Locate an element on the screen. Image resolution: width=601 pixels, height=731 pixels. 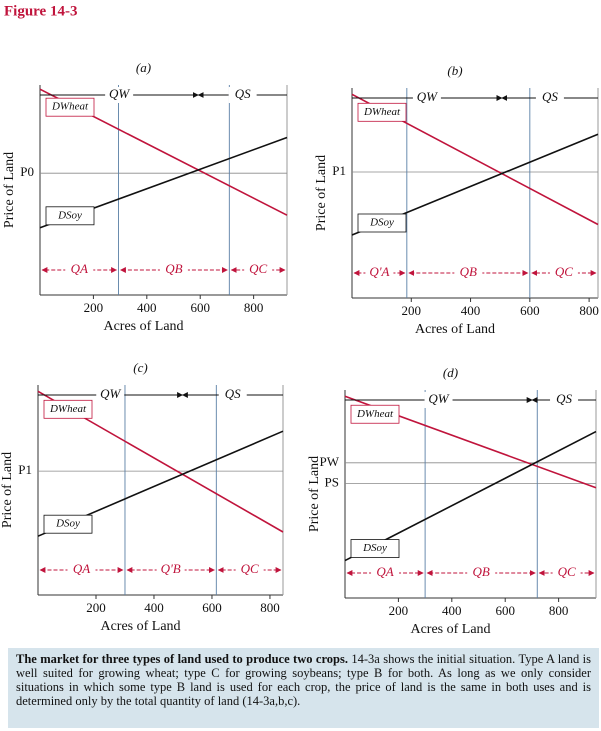
y-tick-label: PS is located at coordinates (332, 482).